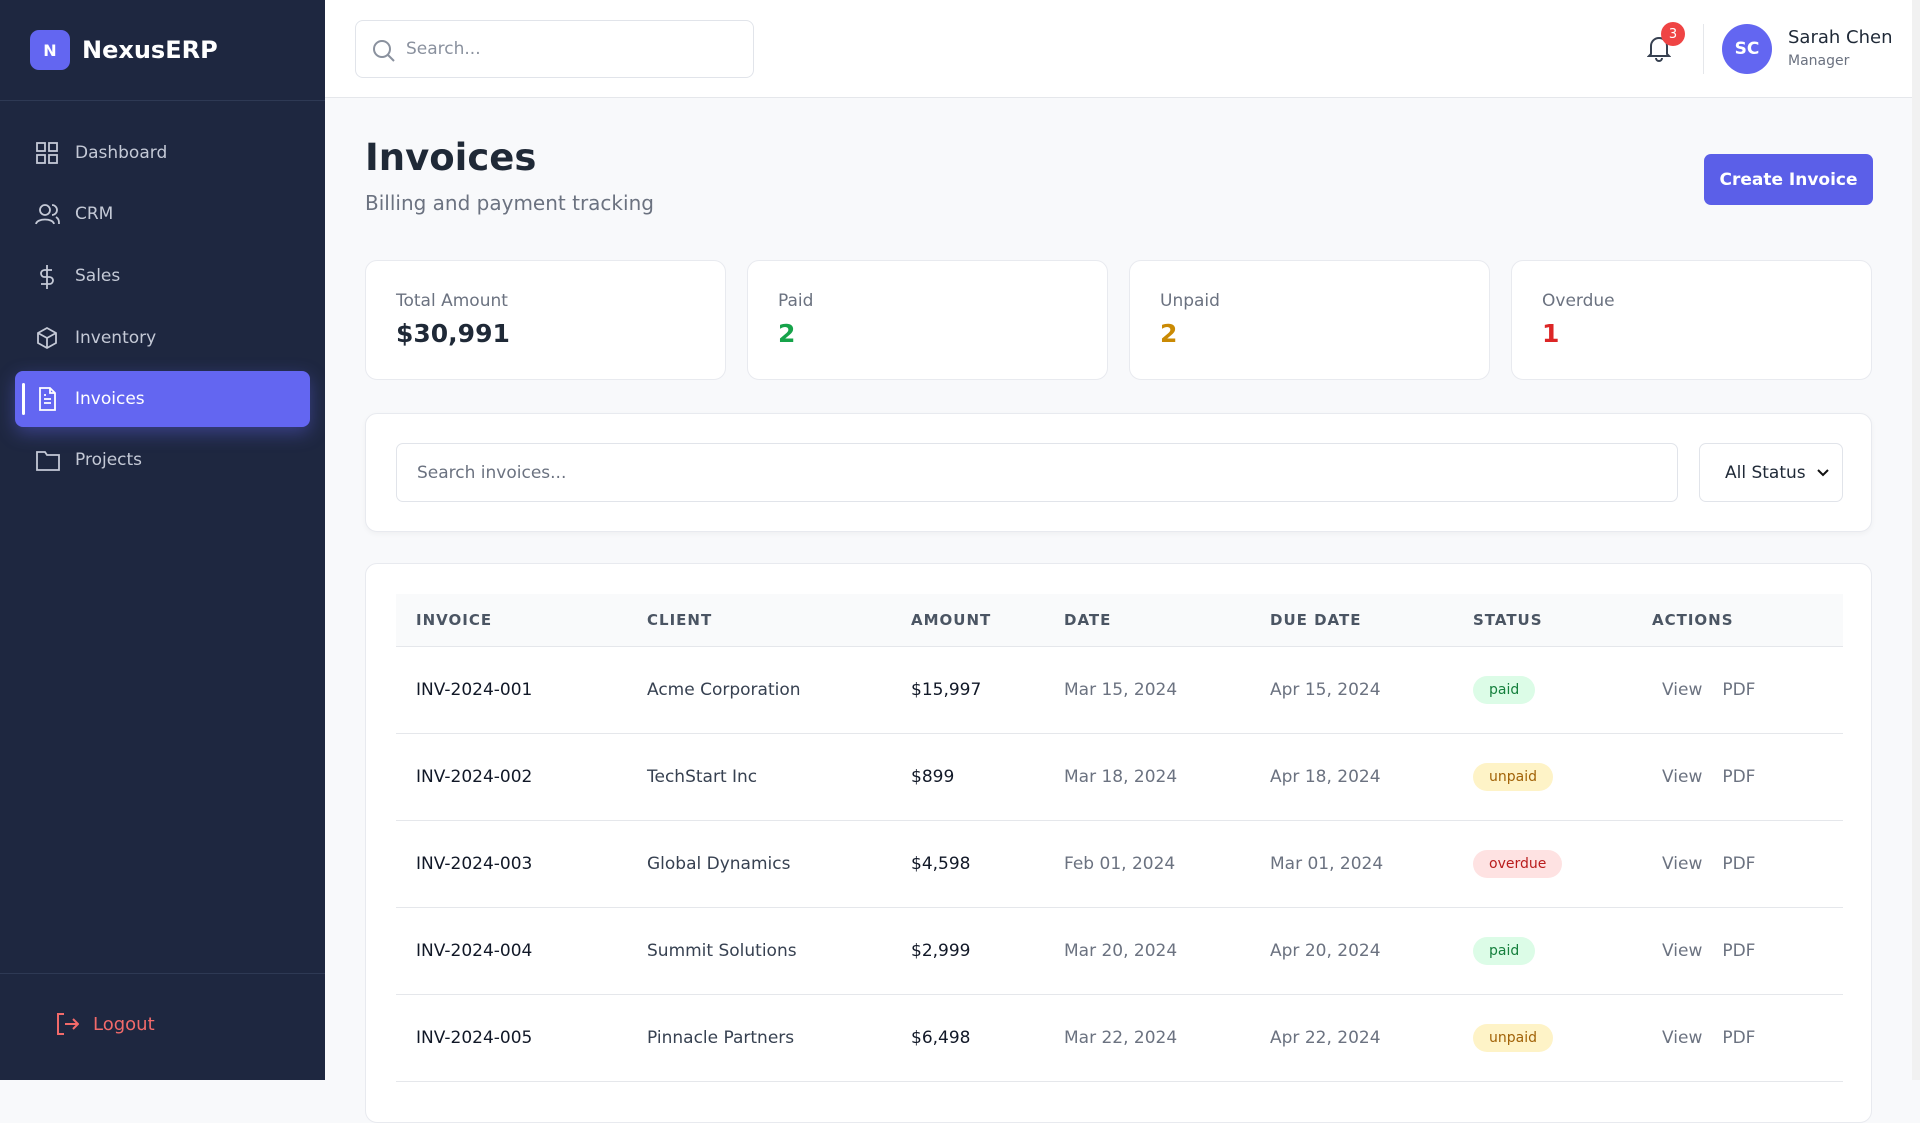 The height and width of the screenshot is (1123, 1920). I want to click on nav-item: CRM, so click(162, 214).